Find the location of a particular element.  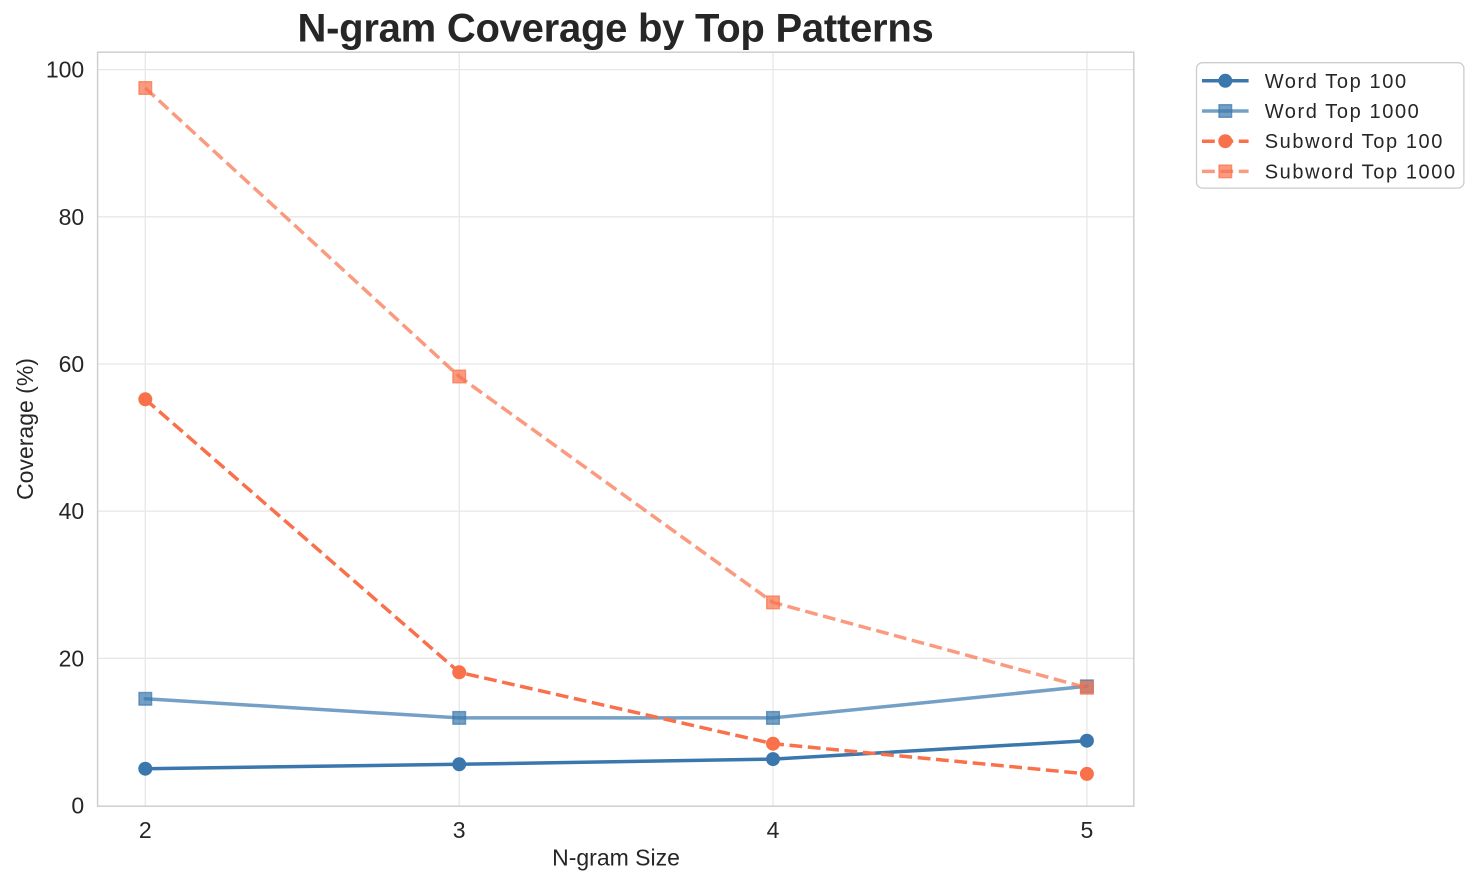

svg-text: 3 is located at coordinates (459, 830).